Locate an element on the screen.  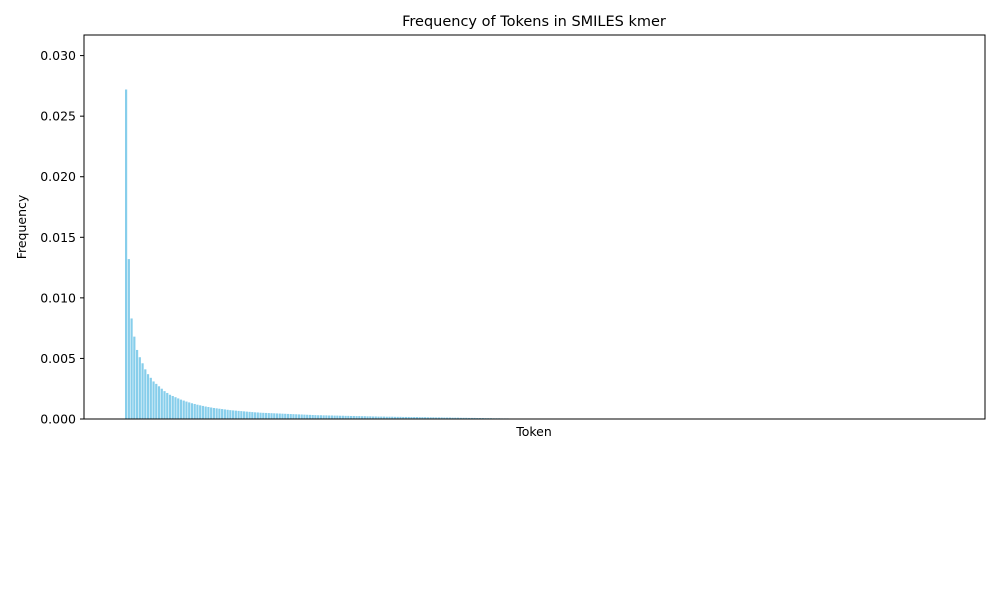
x-axis-label: Token is located at coordinates (533, 431).